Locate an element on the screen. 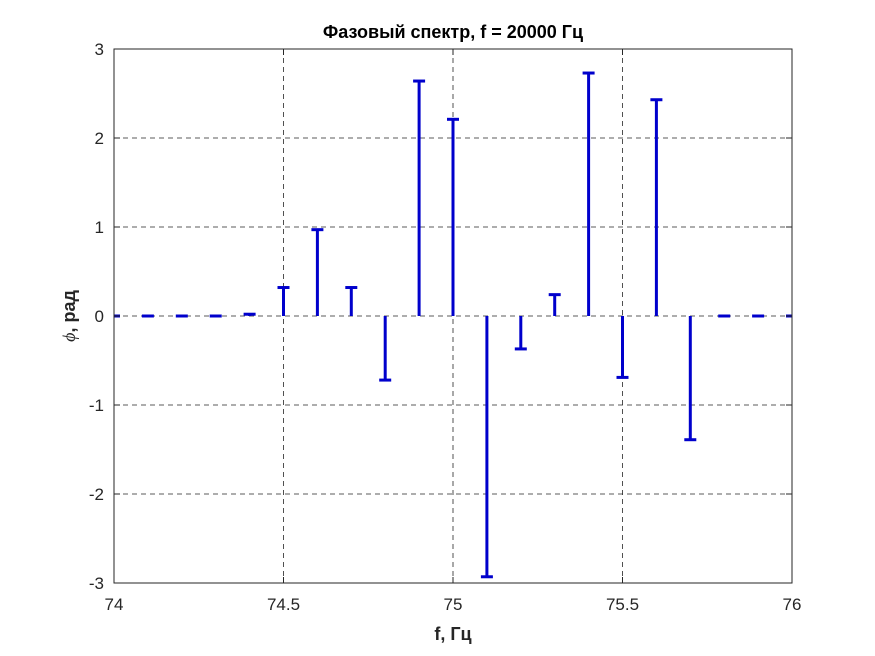 This screenshot has height=656, width=875. y-tick-label: 0 is located at coordinates (99, 316).